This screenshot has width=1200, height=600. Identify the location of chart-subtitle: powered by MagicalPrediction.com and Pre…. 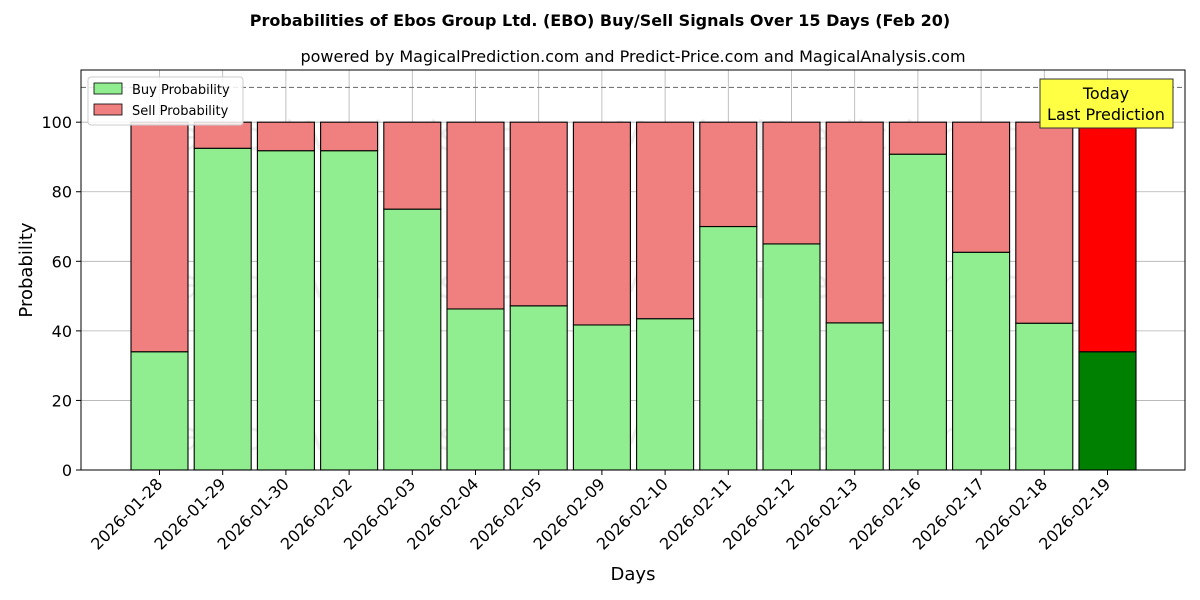
(632, 56).